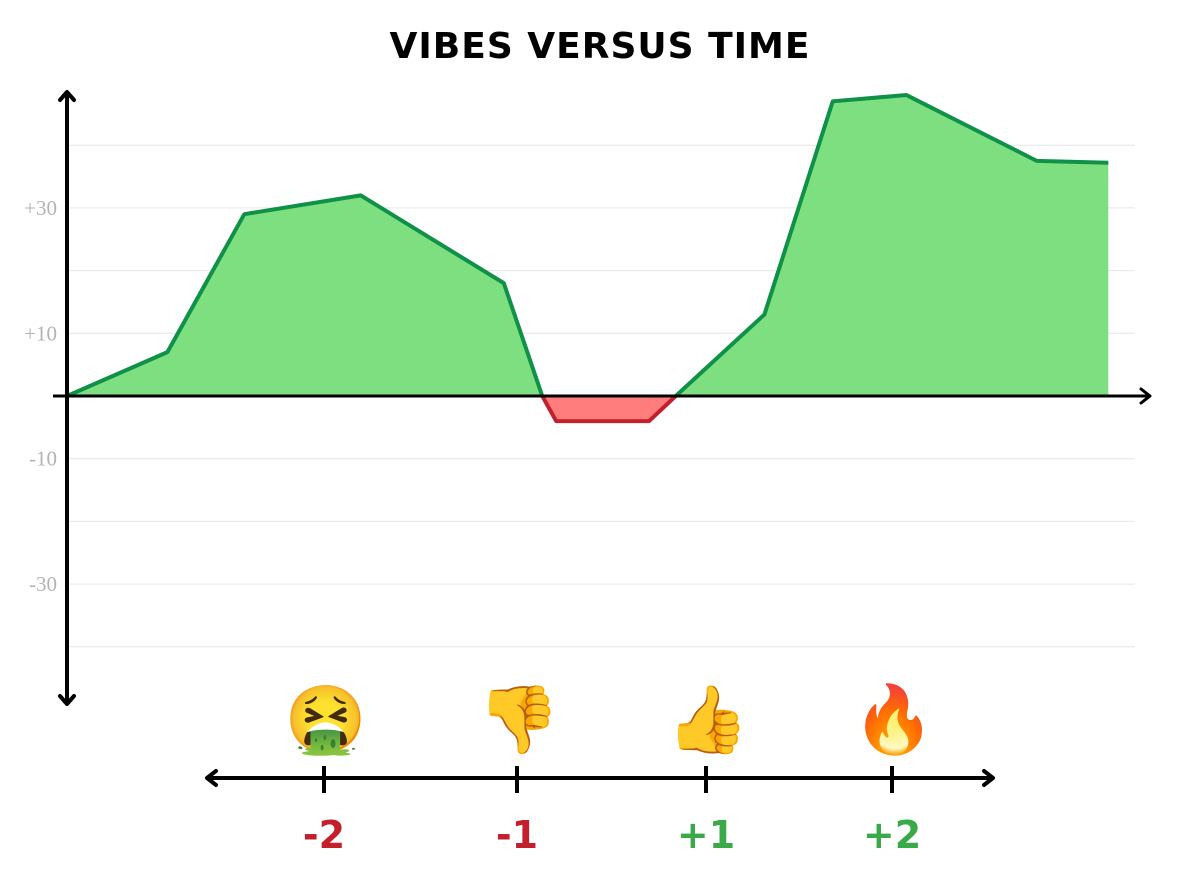 The image size is (1200, 883). What do you see at coordinates (708, 719) in the screenshot?
I see `thumbs-up-icon: 👍` at bounding box center [708, 719].